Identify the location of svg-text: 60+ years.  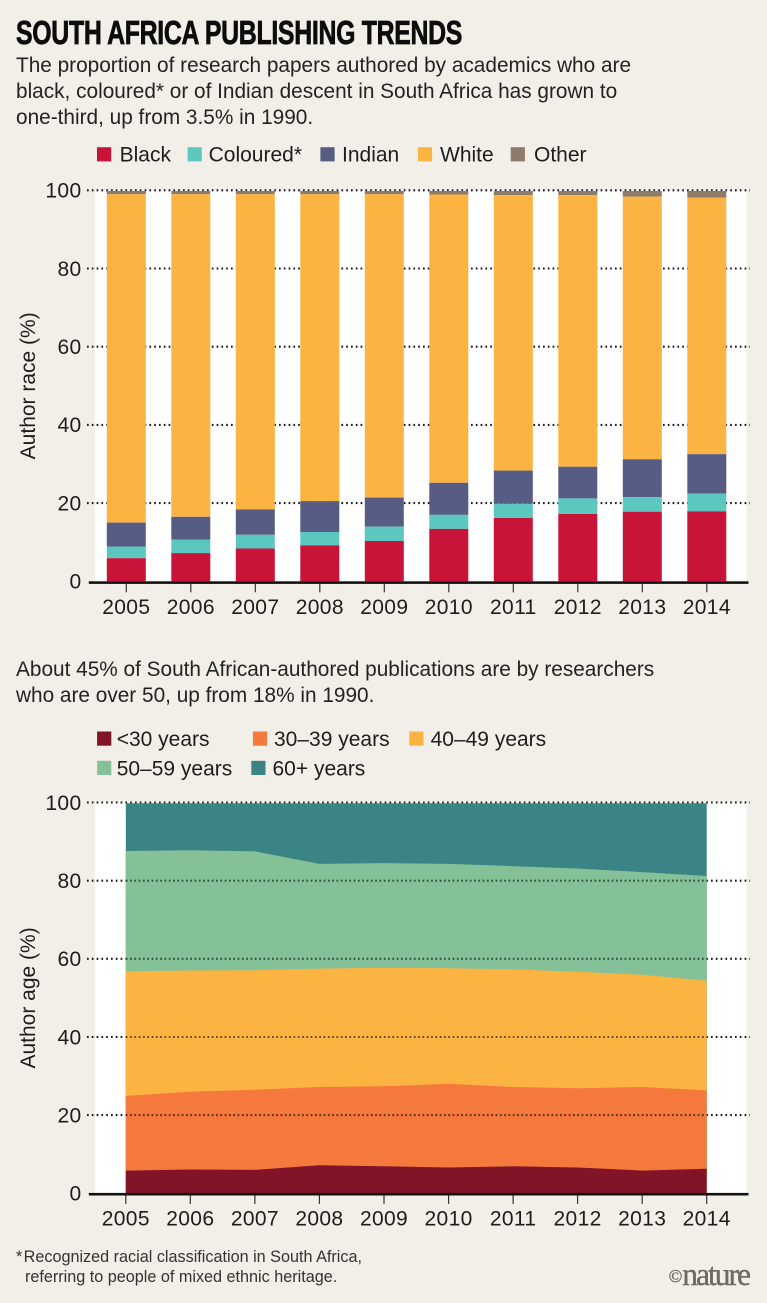
(319, 768).